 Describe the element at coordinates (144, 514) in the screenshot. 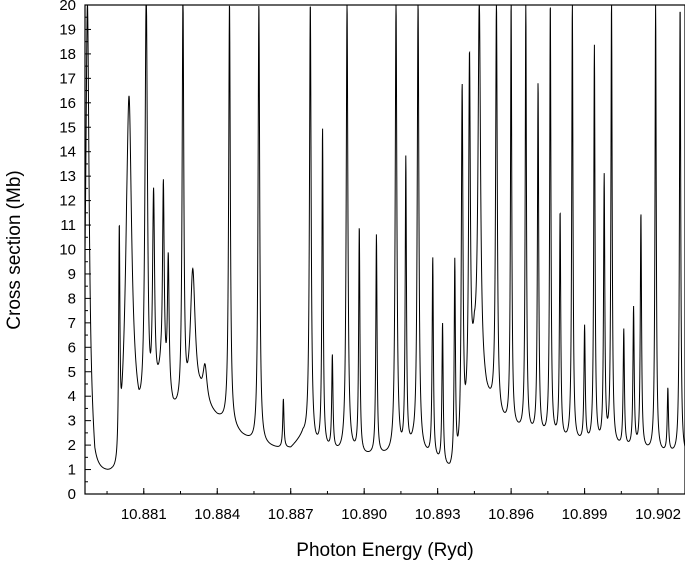

I see `x-tick-label: 10.881` at that location.